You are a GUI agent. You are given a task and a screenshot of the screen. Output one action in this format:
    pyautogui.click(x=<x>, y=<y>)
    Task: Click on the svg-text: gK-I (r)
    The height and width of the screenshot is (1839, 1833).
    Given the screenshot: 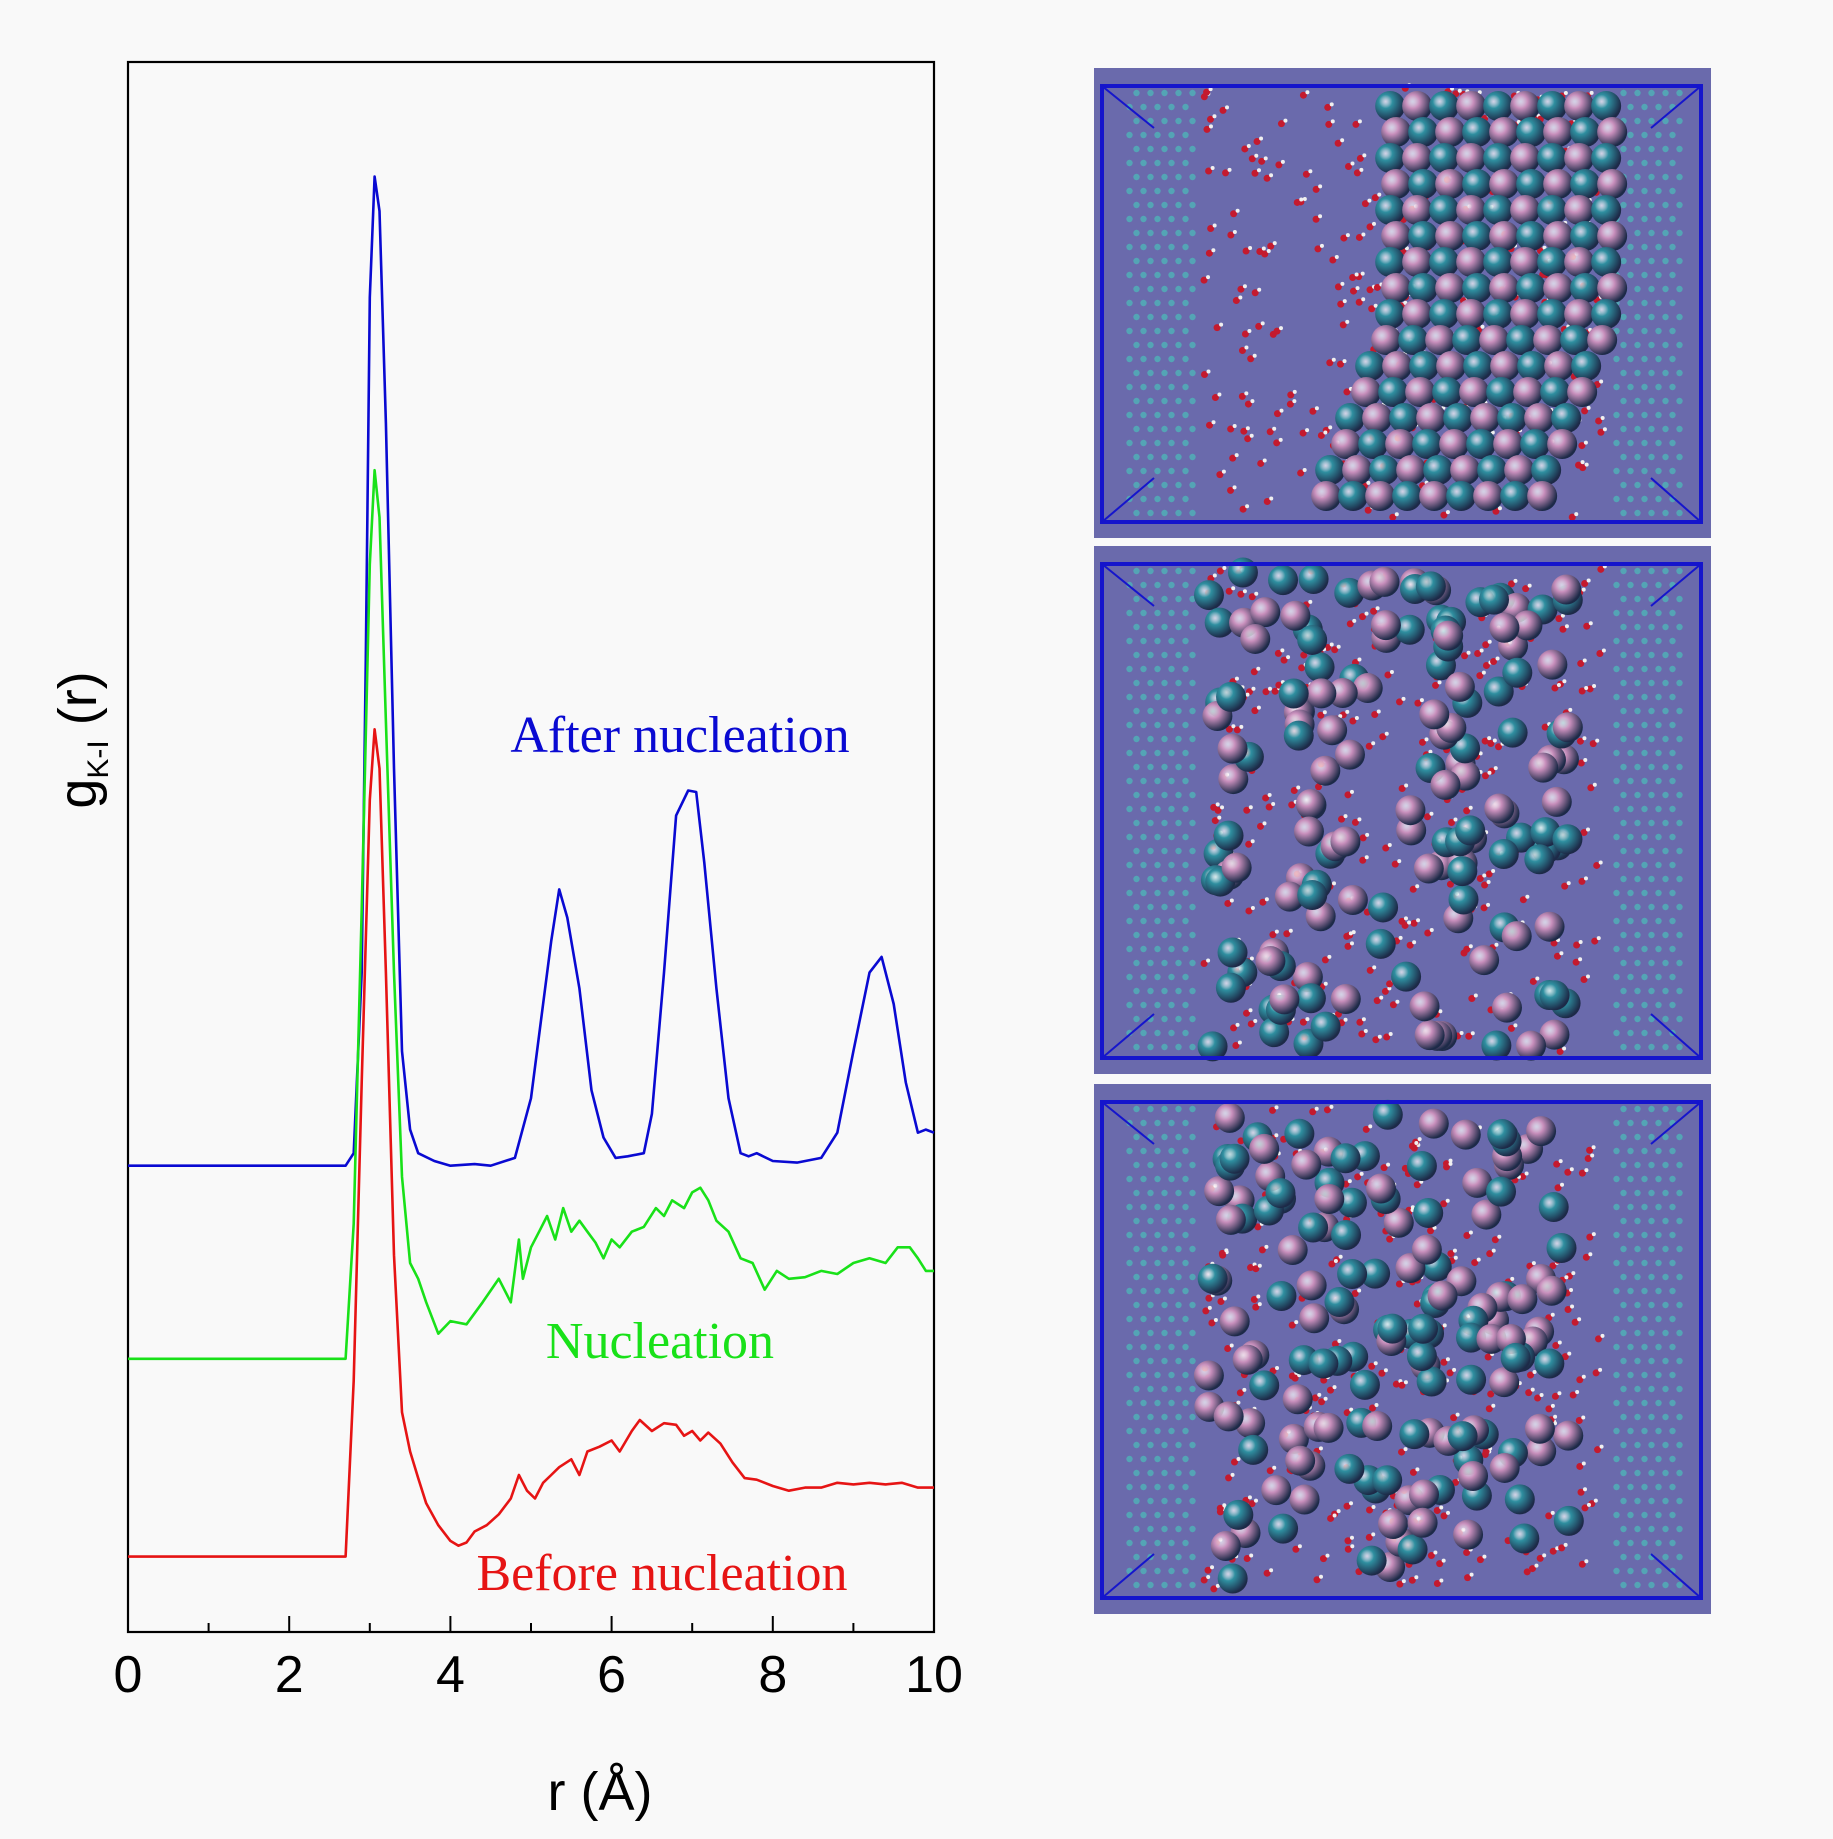 What is the action you would take?
    pyautogui.click(x=81, y=739)
    